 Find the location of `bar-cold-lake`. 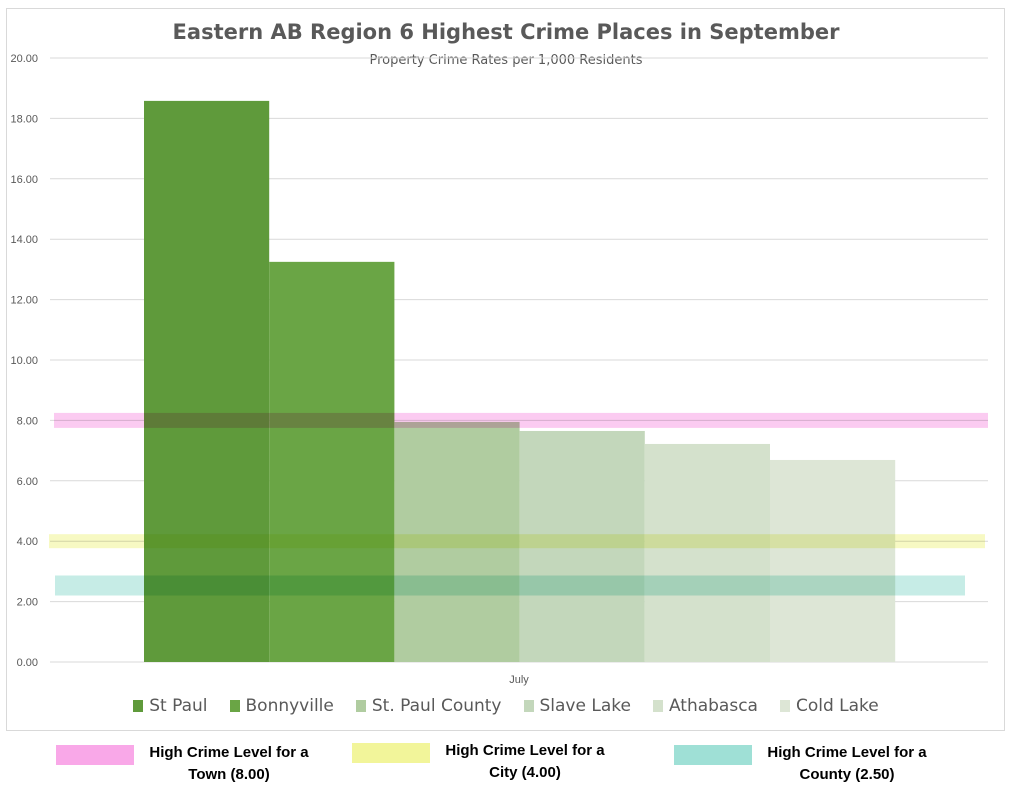

bar-cold-lake is located at coordinates (833, 560).